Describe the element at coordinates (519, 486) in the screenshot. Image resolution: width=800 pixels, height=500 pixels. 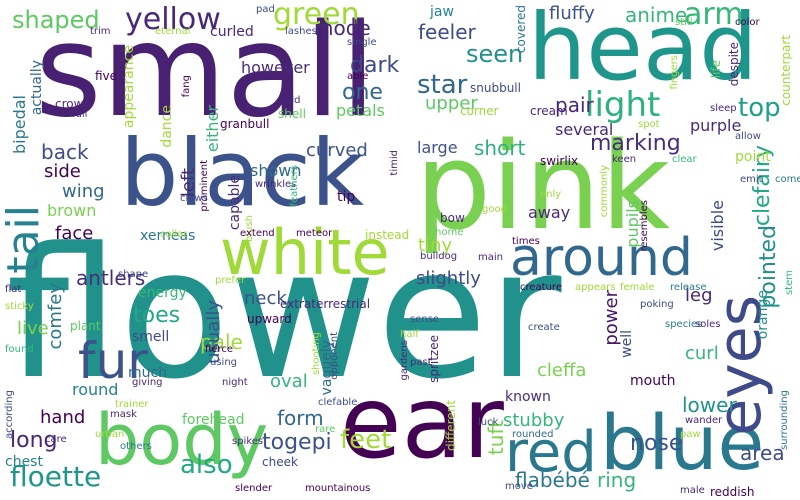
I see `word-move: move` at that location.